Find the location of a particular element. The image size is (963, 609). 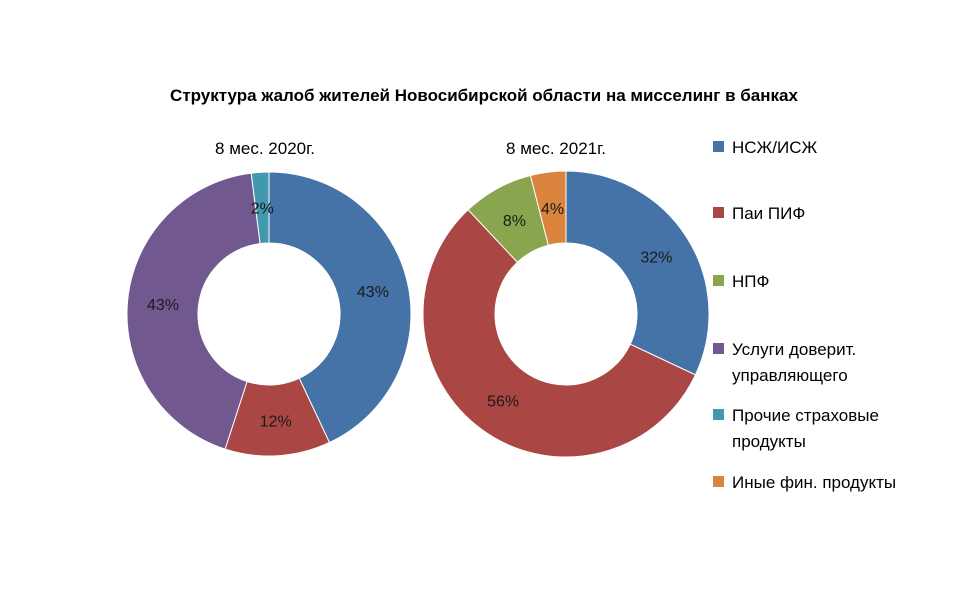

legend-swatch-прочие-страховые-продукты is located at coordinates (718, 414).